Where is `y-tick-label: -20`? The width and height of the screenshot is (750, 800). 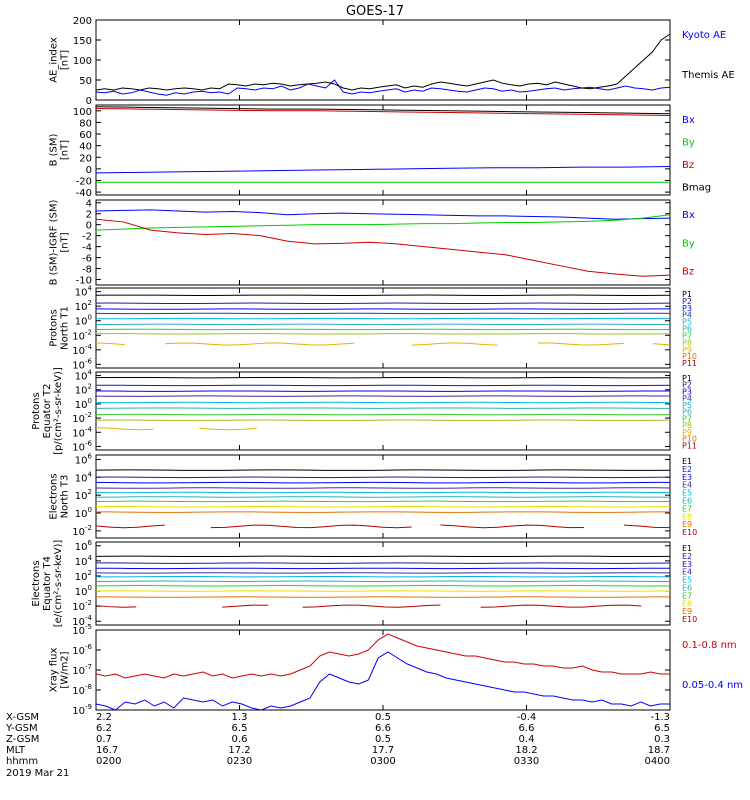 y-tick-label: -20 is located at coordinates (84, 181).